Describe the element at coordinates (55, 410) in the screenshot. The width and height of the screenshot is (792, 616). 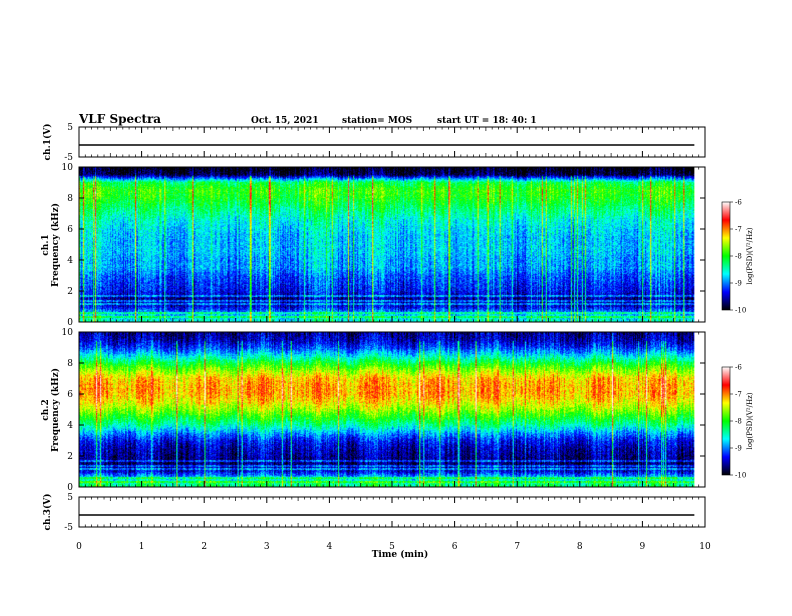
I see `ch2-spectrogram-ylabel-frequency: Frequency (kHz)` at that location.